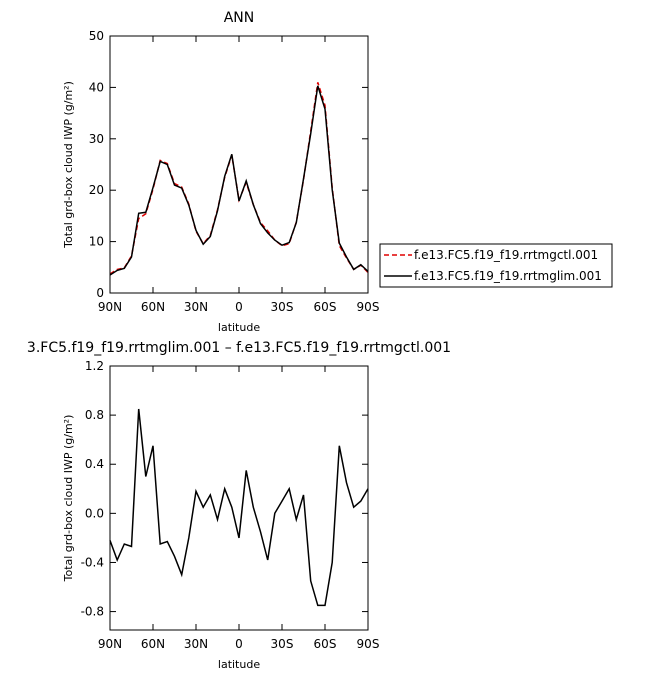  Describe the element at coordinates (96, 242) in the screenshot. I see `y-tick-label: 10` at that location.